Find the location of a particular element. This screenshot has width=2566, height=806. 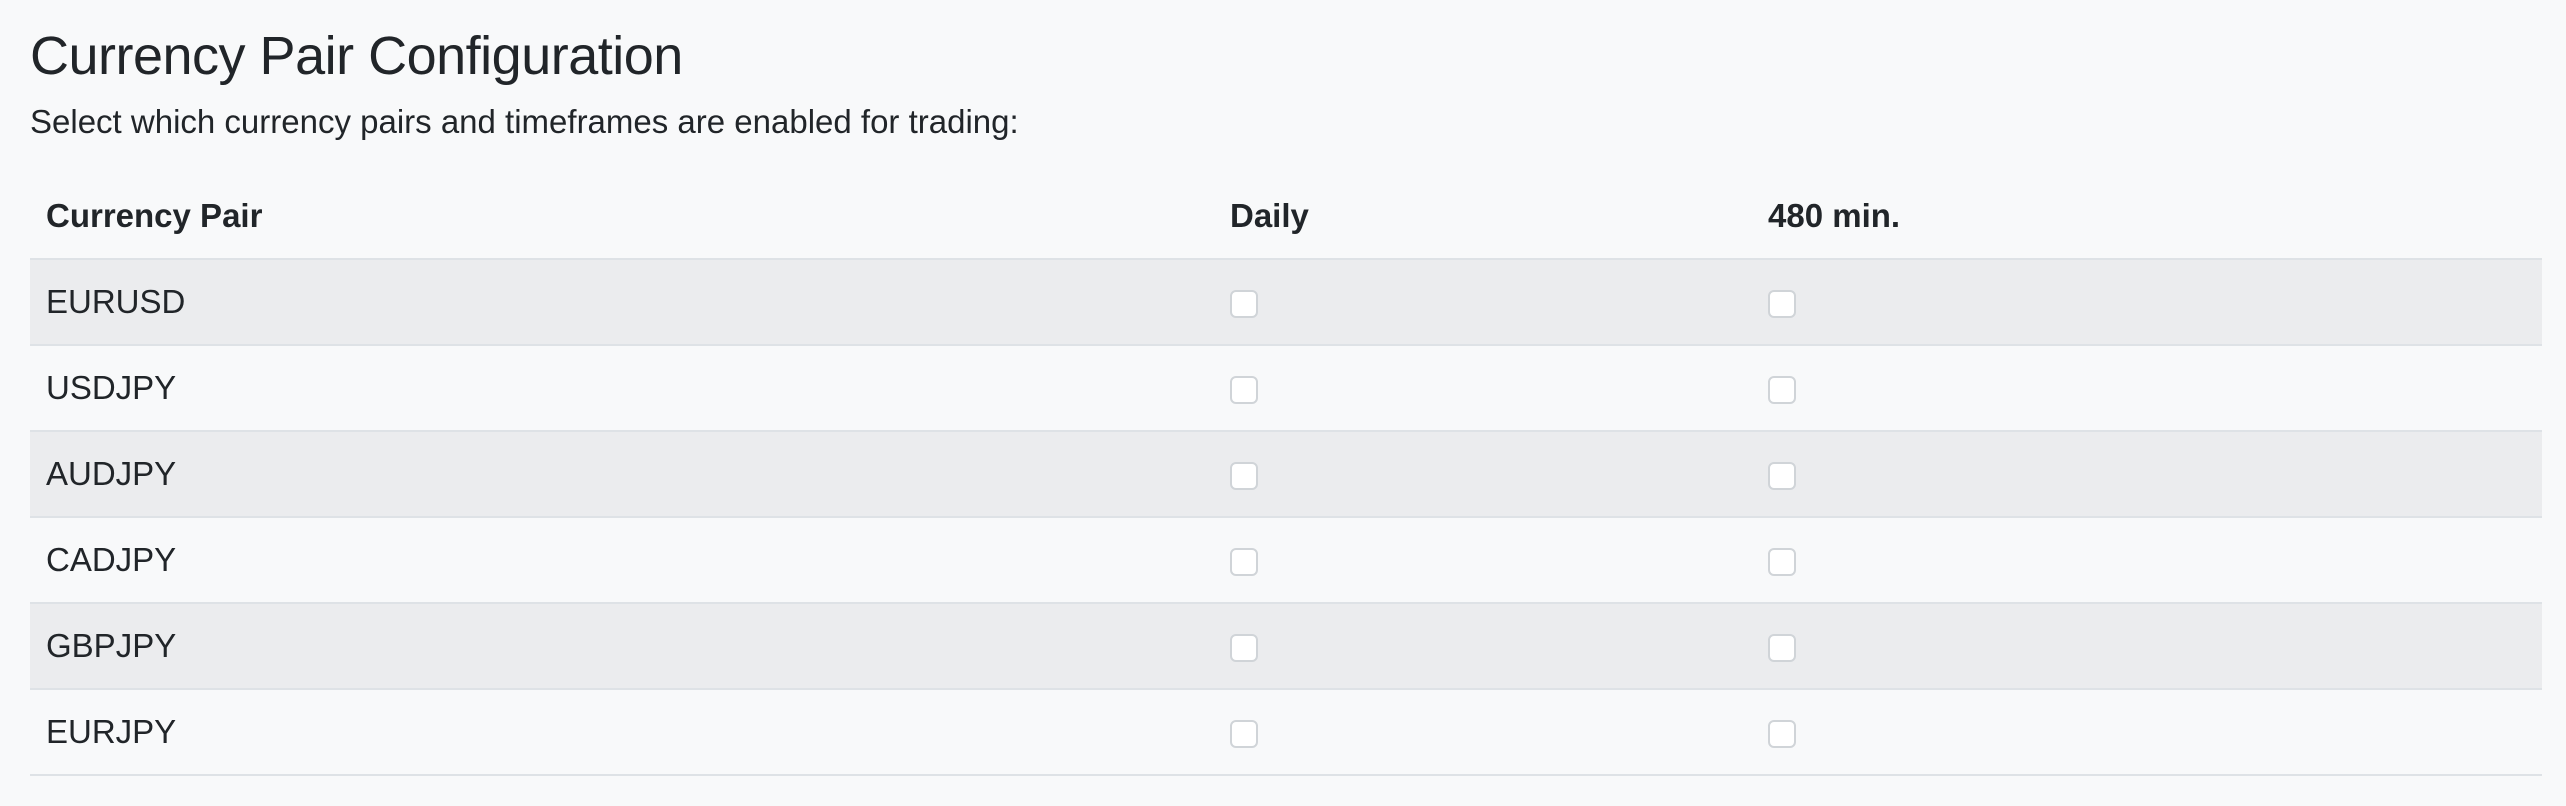

column-header-daily: Daily is located at coordinates (1483, 217).